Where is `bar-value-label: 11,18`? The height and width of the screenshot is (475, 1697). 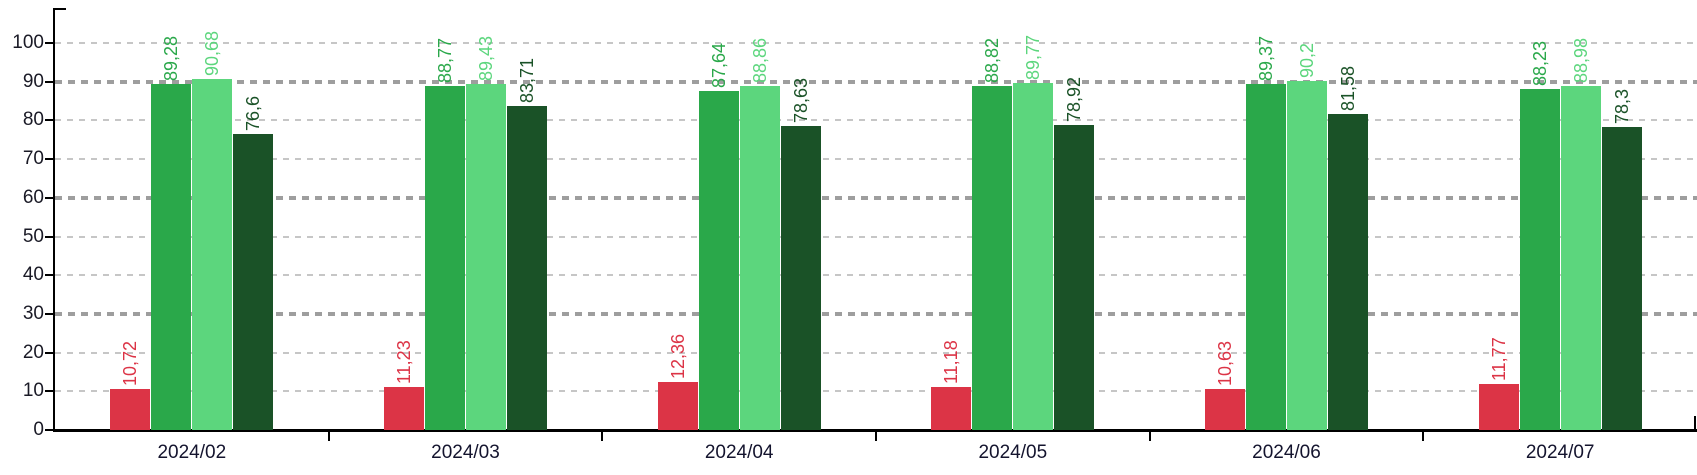
bar-value-label: 11,18 is located at coordinates (951, 362).